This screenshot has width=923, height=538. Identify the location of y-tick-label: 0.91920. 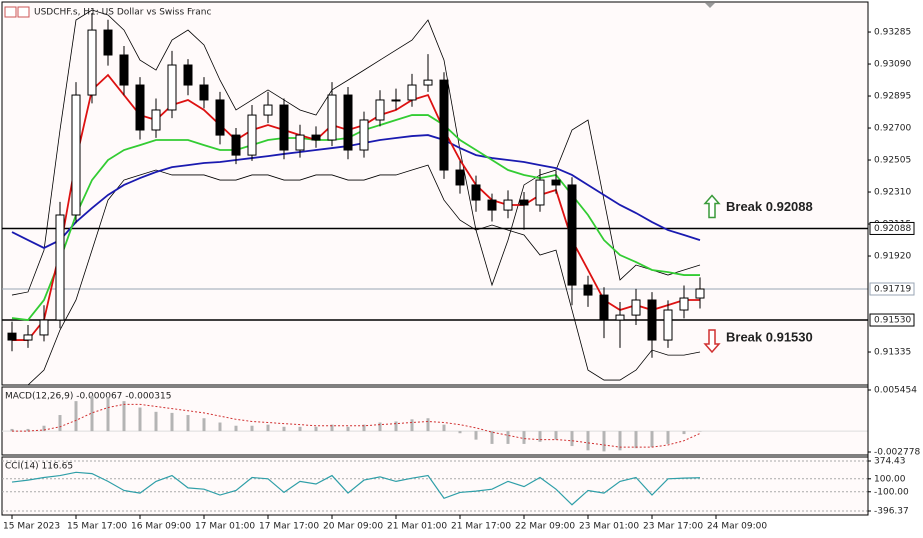
(892, 257).